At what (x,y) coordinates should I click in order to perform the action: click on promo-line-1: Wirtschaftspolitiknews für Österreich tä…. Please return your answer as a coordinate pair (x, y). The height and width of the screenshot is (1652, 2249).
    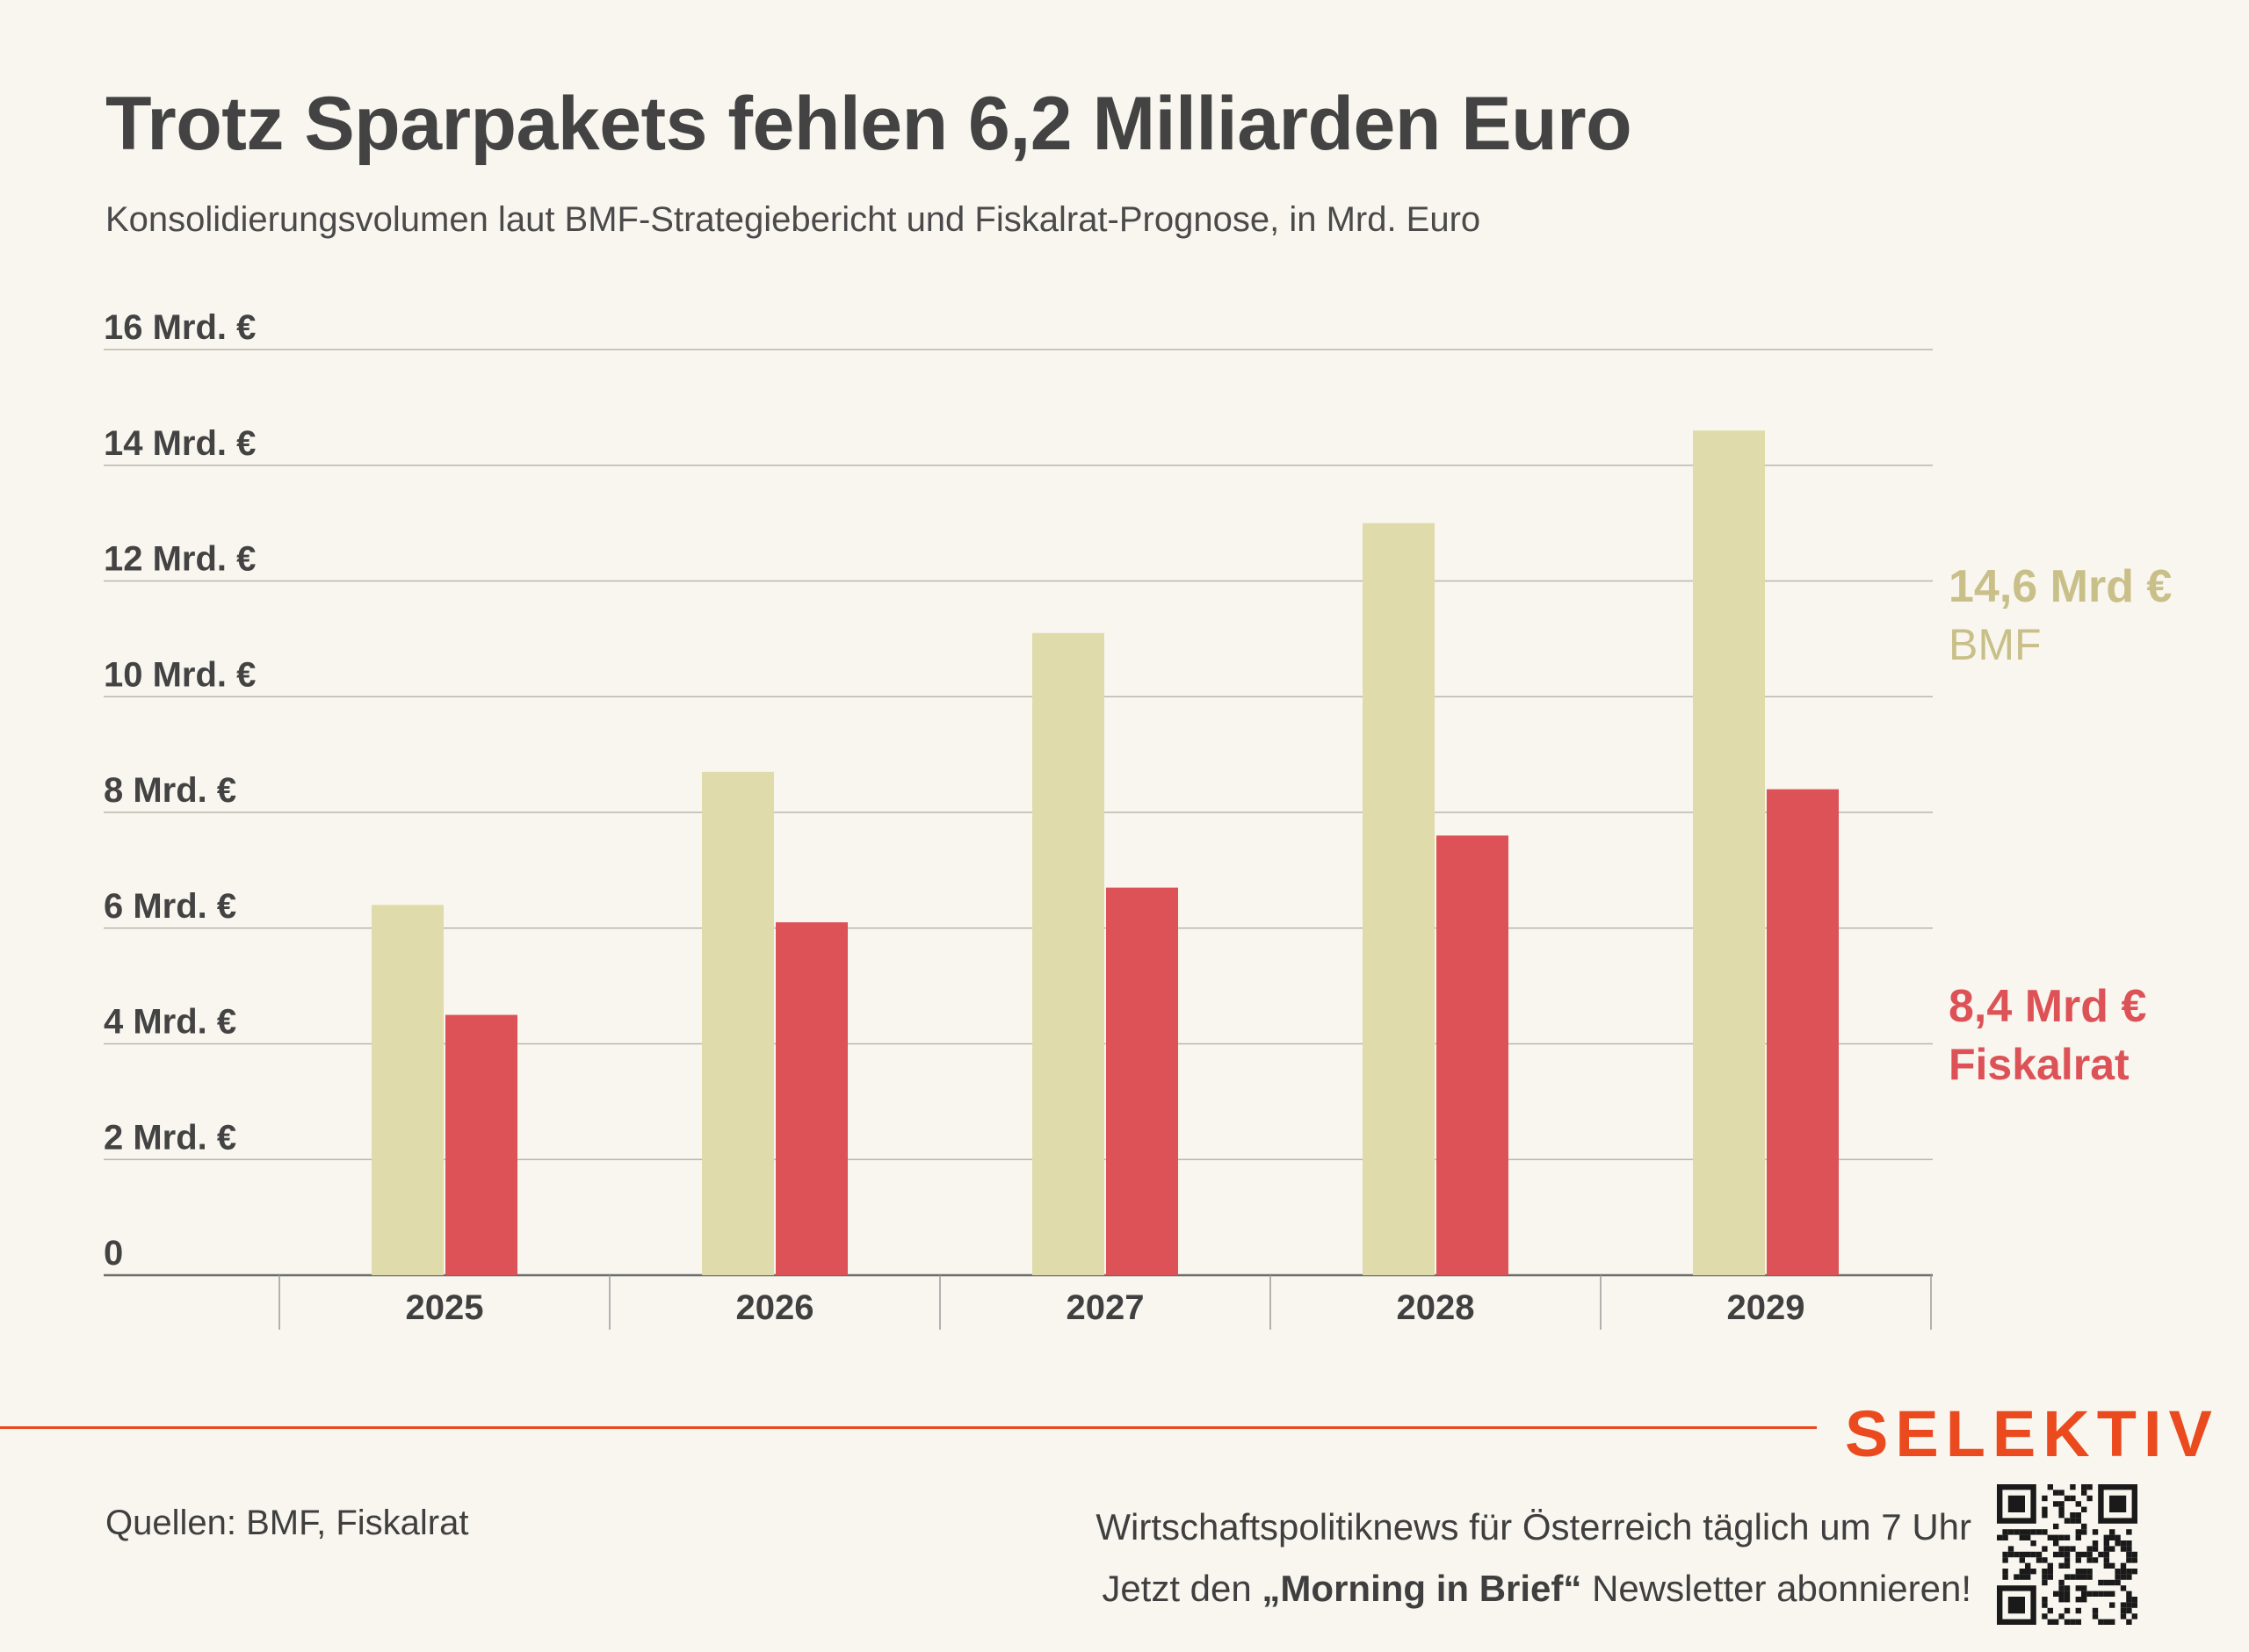
    Looking at the image, I should click on (1533, 1526).